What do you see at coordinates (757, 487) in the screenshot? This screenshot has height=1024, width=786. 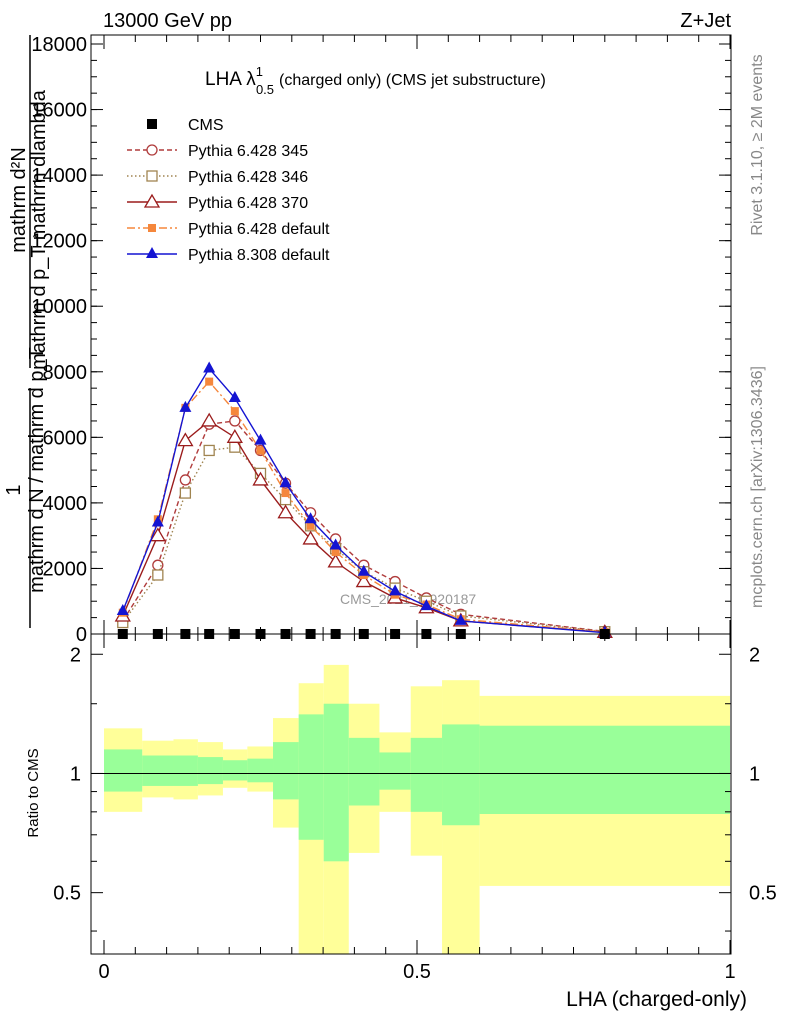 I see `mcplots-label: mcplots.cern.ch [arXiv:1306.3436]` at bounding box center [757, 487].